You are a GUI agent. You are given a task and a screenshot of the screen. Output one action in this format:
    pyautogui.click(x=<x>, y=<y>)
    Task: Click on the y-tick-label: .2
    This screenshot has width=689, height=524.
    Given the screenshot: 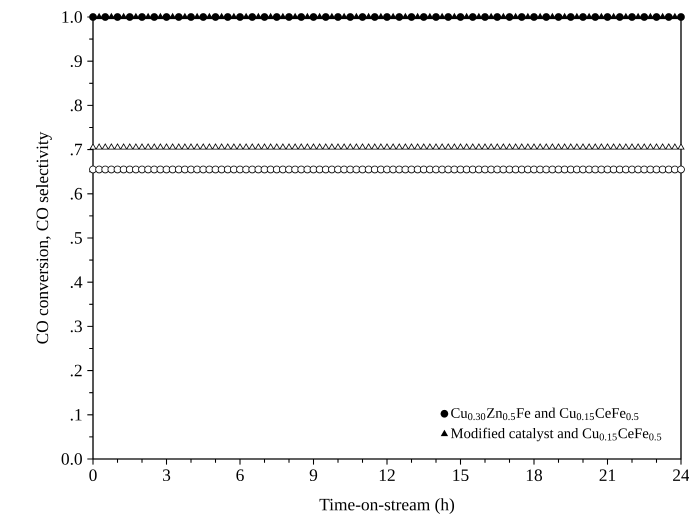 What is the action you would take?
    pyautogui.click(x=76, y=370)
    